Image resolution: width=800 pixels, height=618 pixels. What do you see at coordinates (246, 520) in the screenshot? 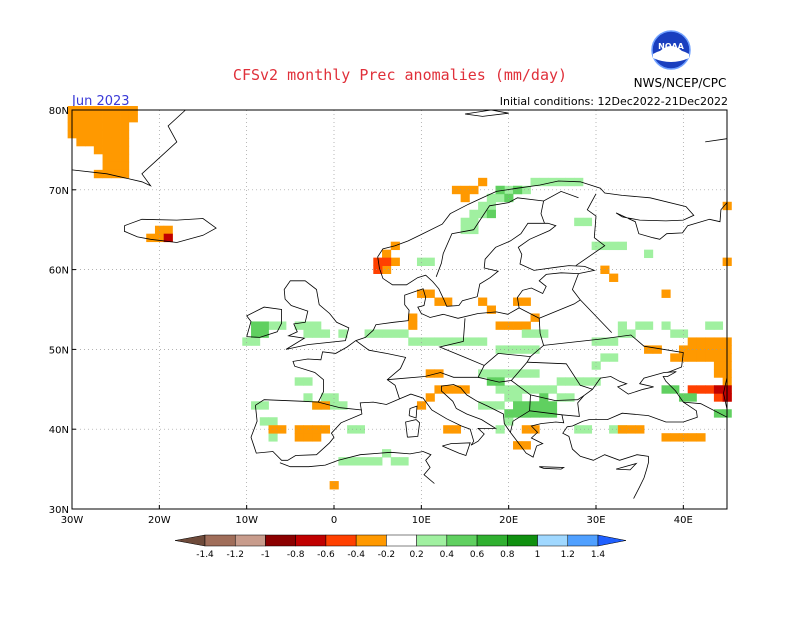
I see `lon-tick-label: 10W` at bounding box center [246, 520].